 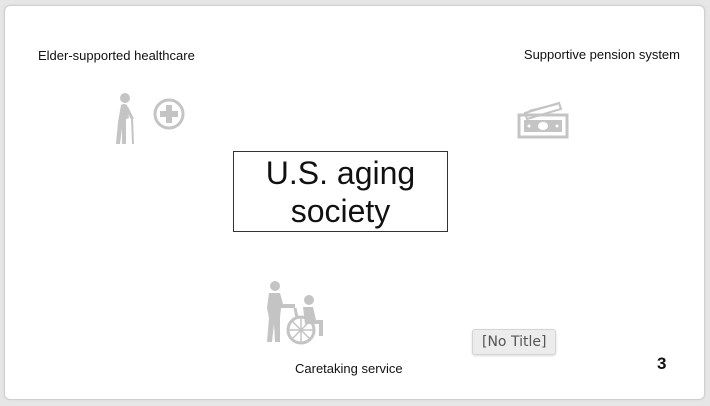 What do you see at coordinates (349, 368) in the screenshot?
I see `caretaking-label: Caretaking service` at bounding box center [349, 368].